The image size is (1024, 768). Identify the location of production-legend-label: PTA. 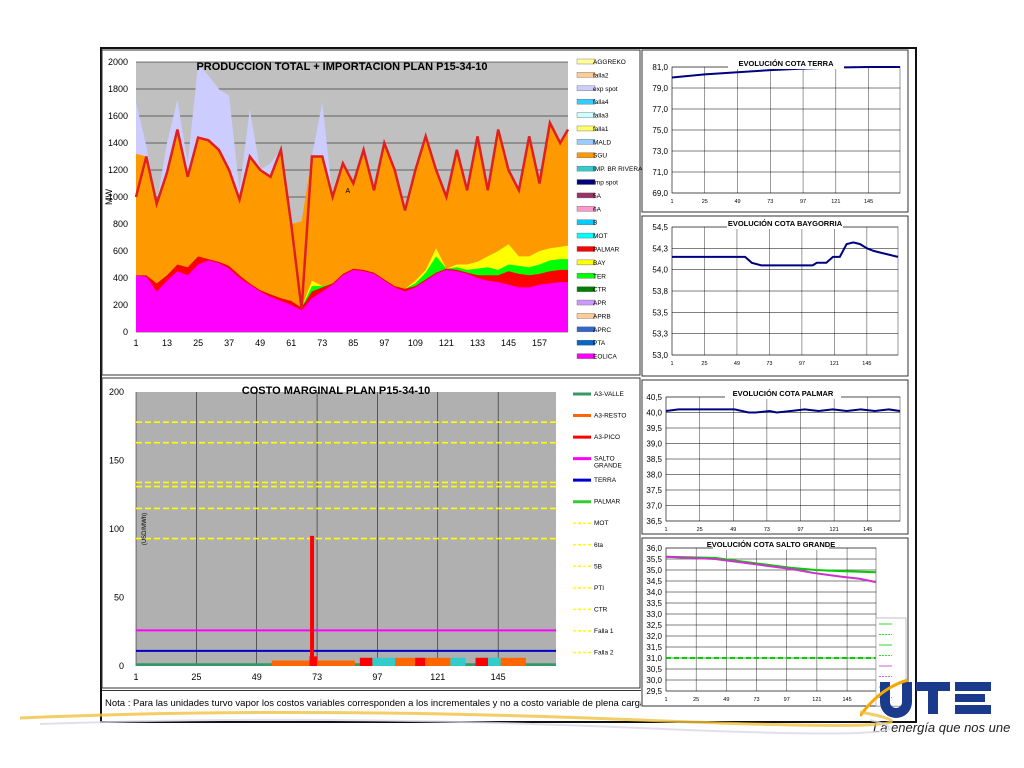
(599, 343).